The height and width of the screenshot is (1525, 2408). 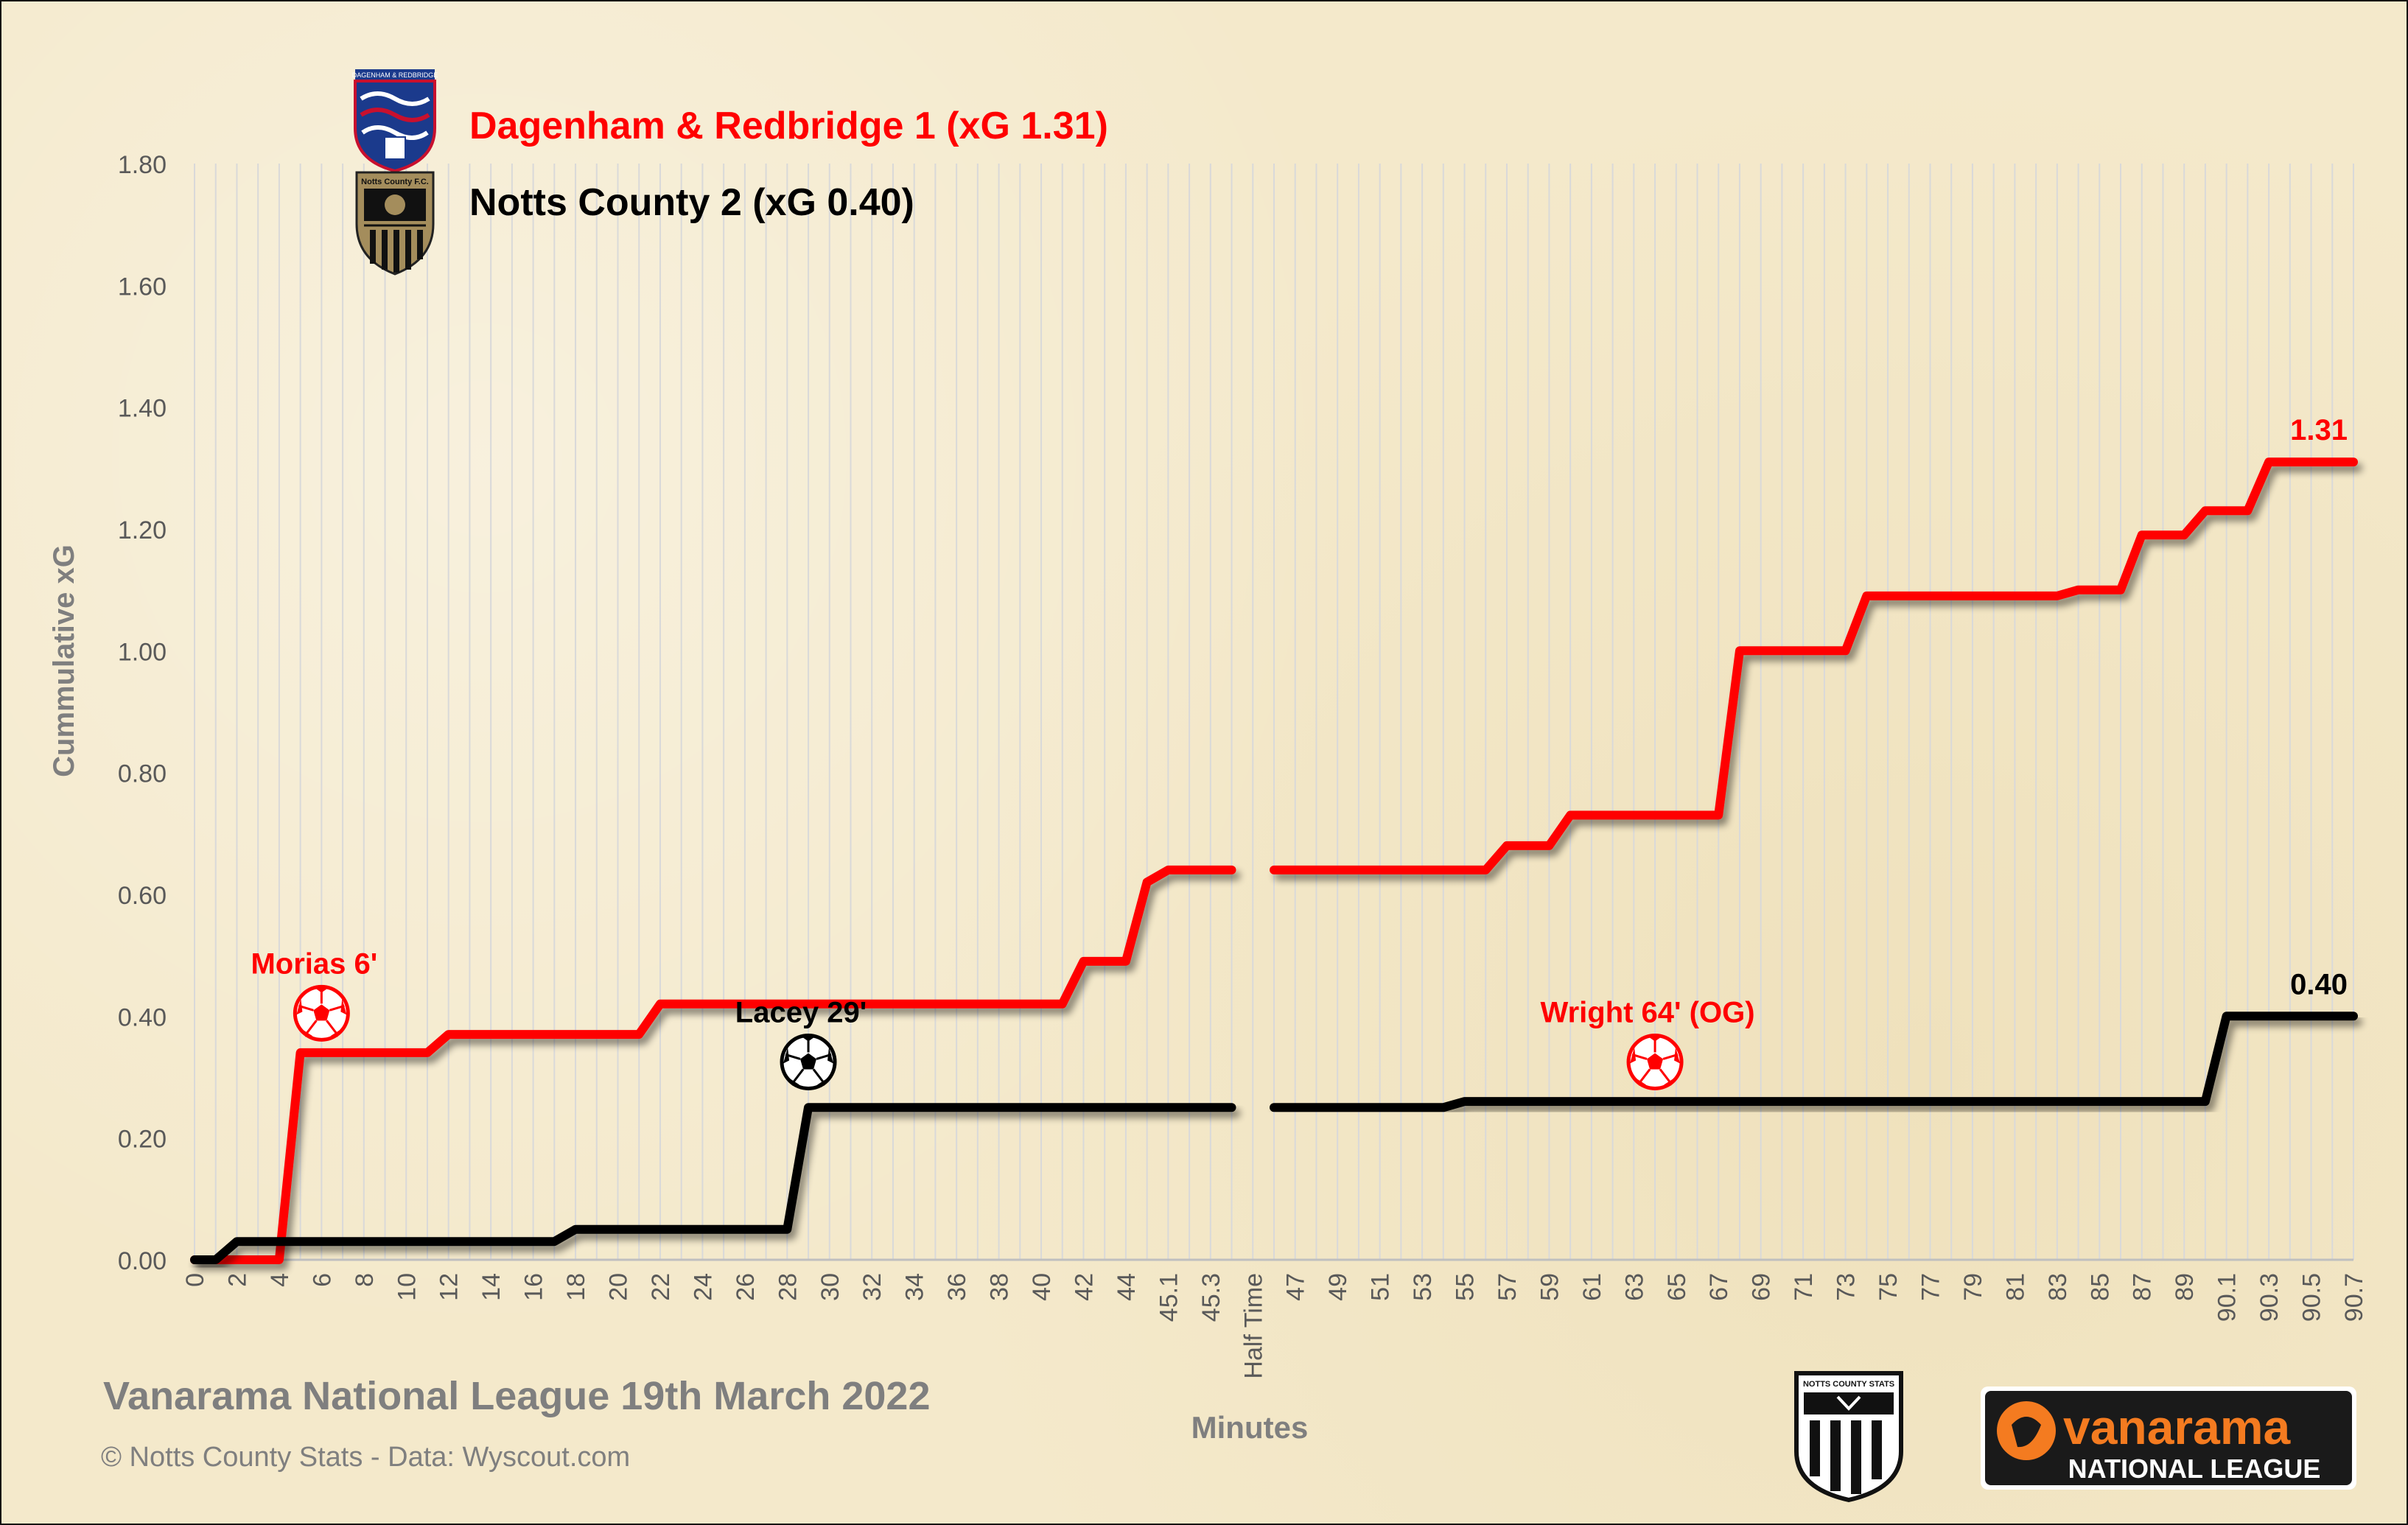 I want to click on x-tick-label: 34, so click(x=915, y=1287).